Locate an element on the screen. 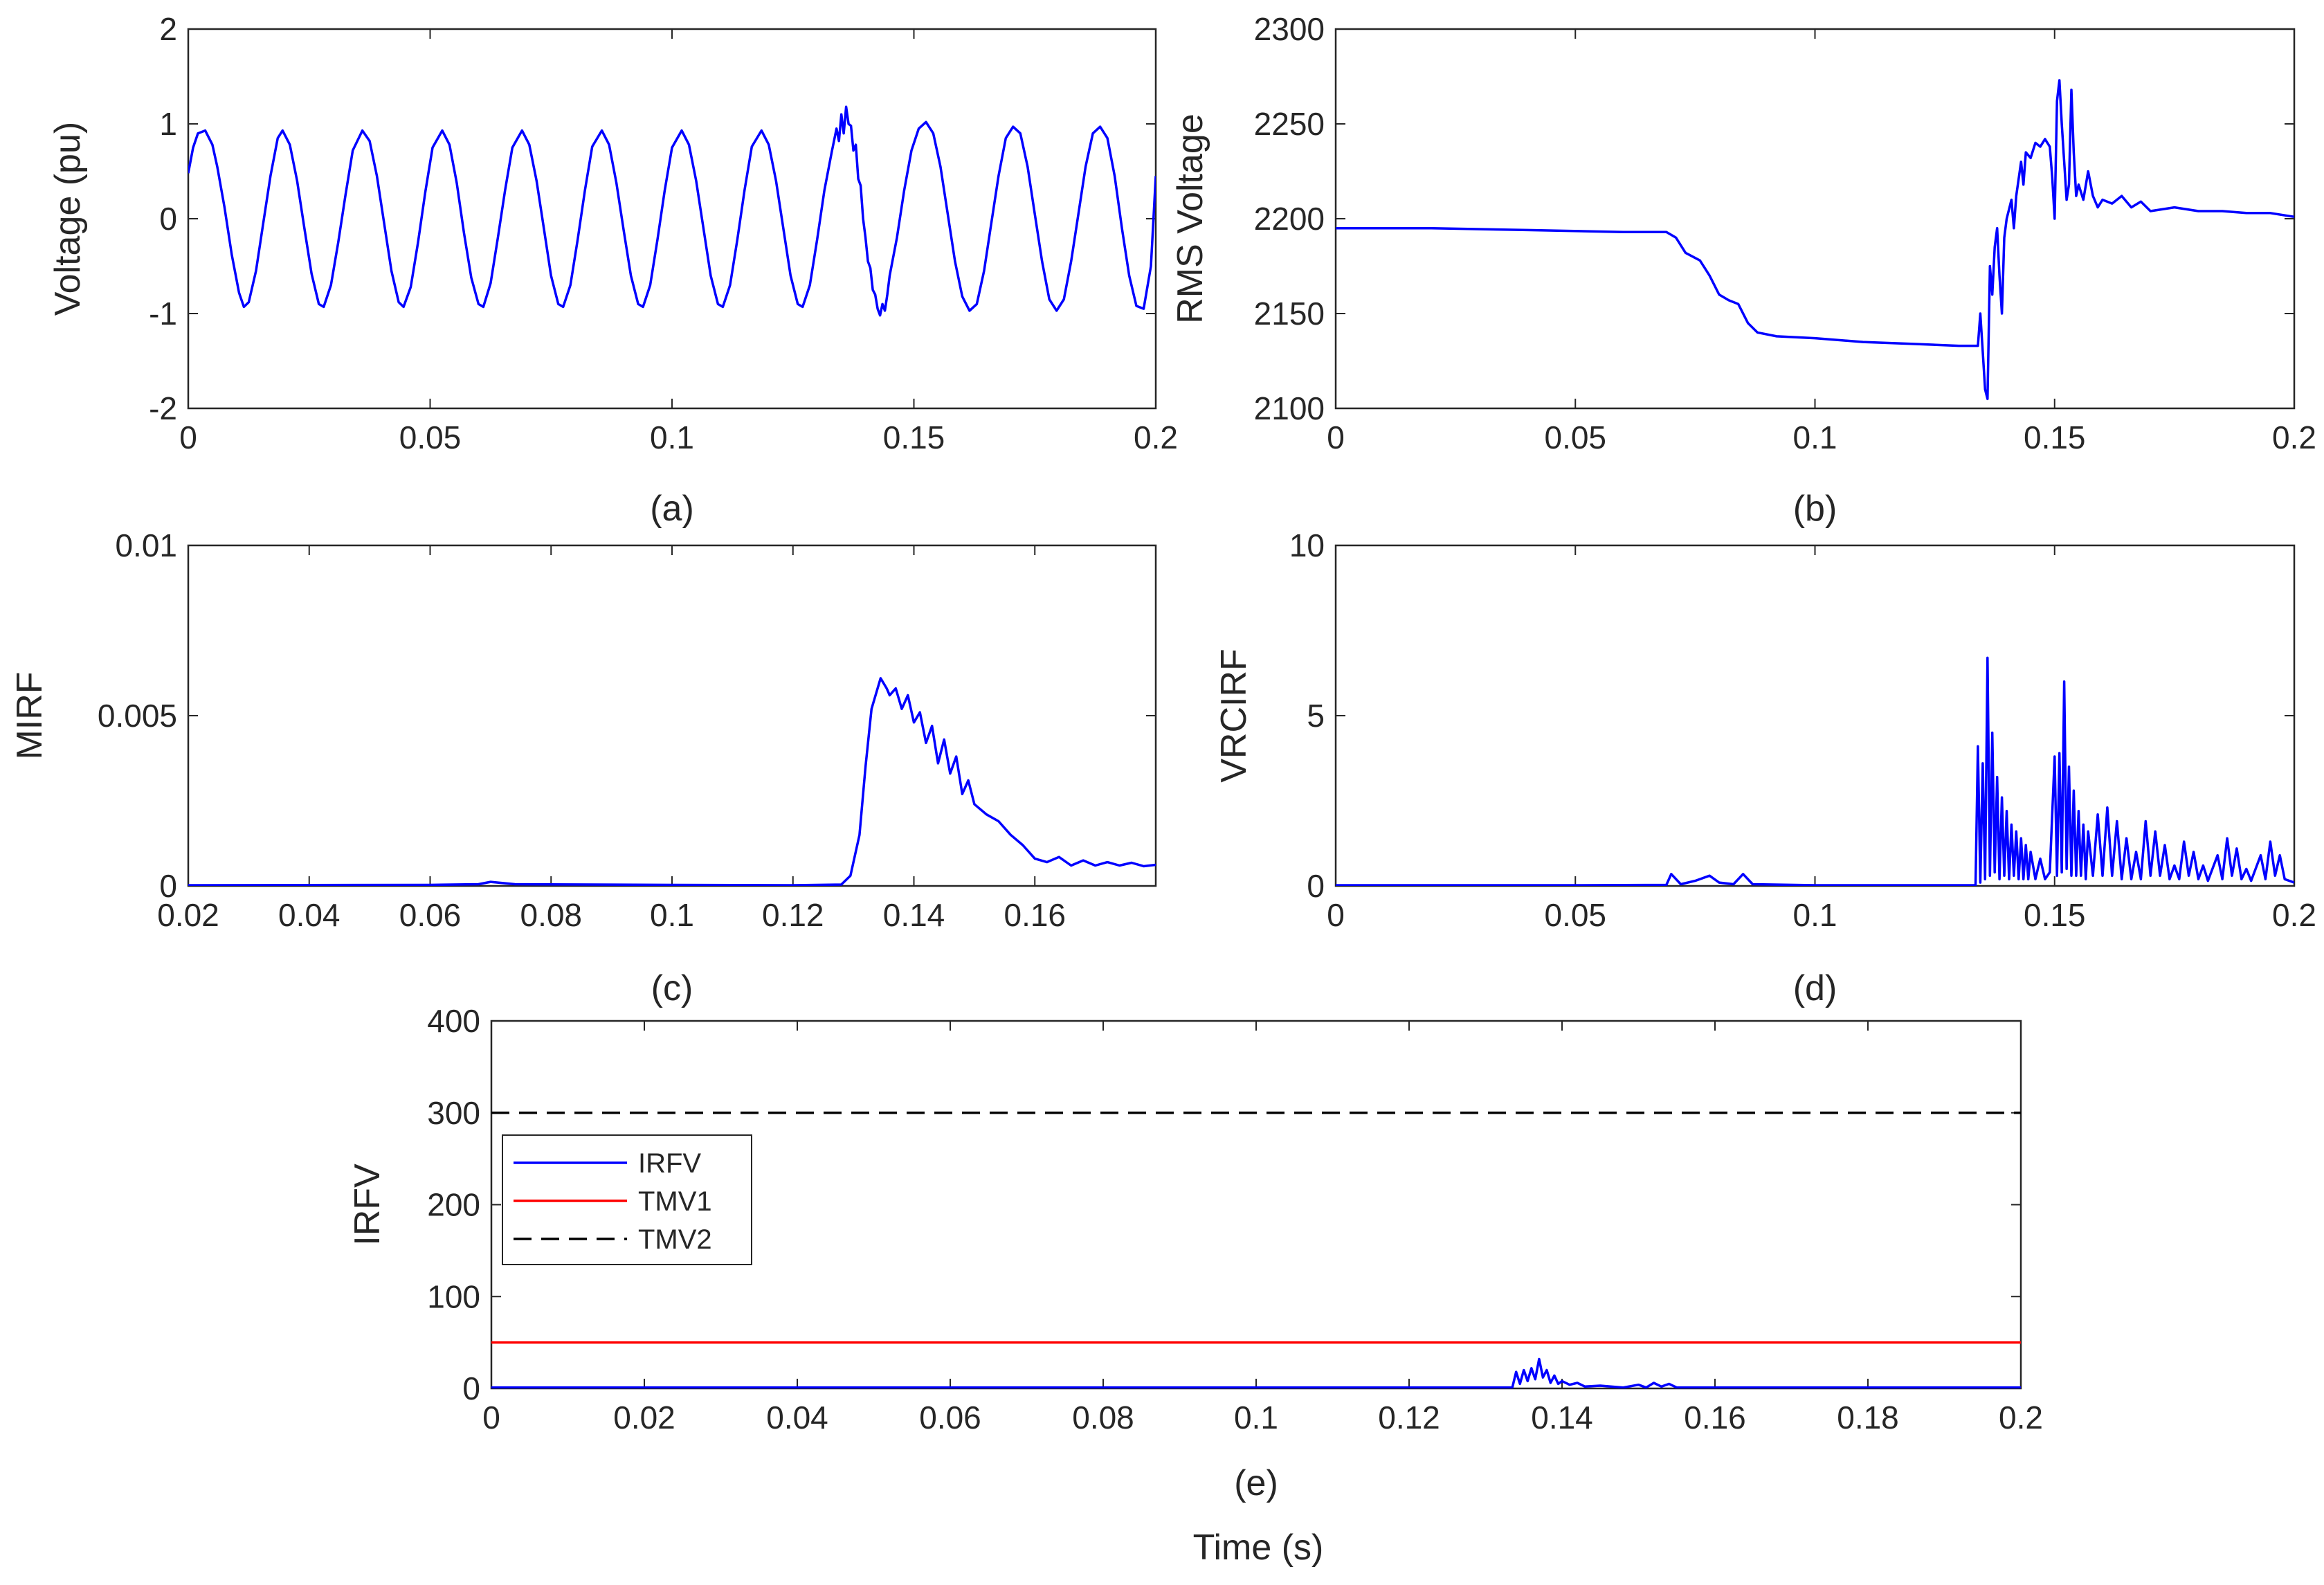  y-tick-label: 0.01 is located at coordinates (146, 545).